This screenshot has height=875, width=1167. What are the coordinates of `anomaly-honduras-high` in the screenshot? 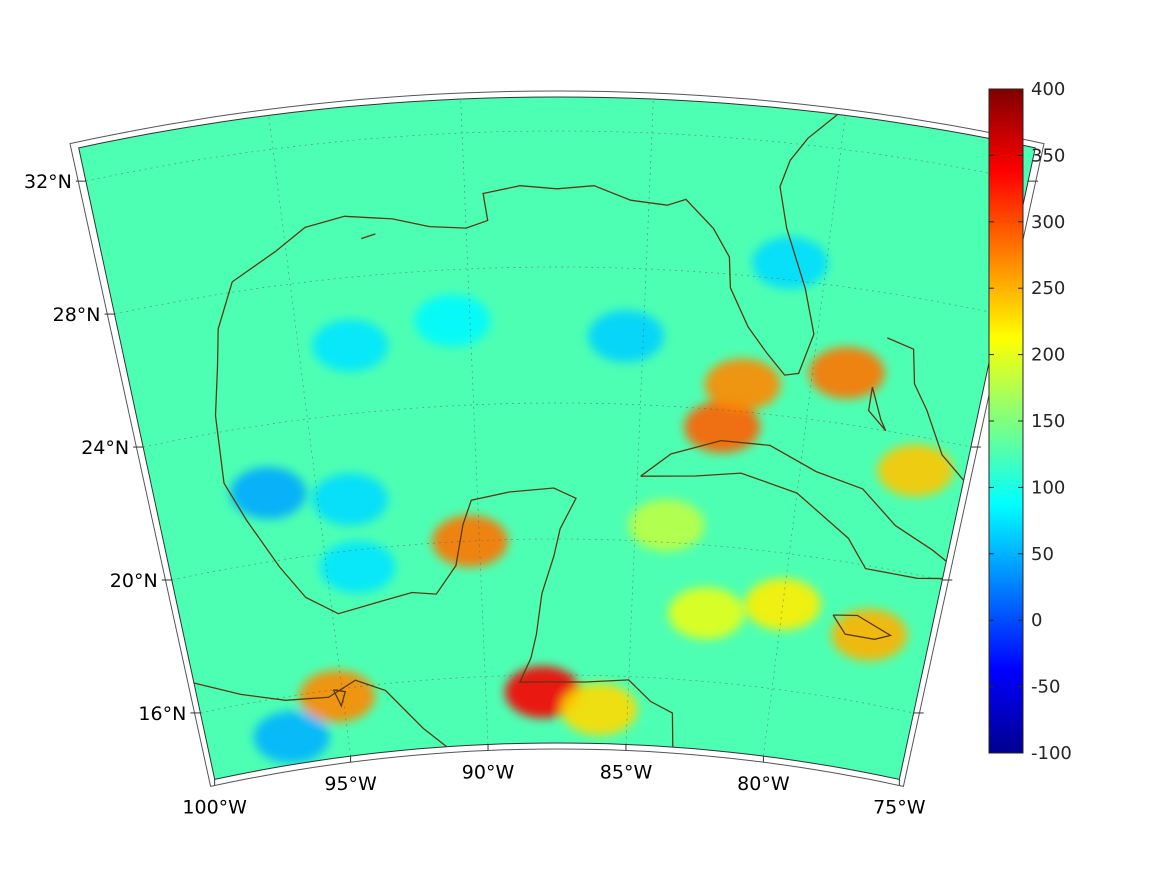 It's located at (542, 692).